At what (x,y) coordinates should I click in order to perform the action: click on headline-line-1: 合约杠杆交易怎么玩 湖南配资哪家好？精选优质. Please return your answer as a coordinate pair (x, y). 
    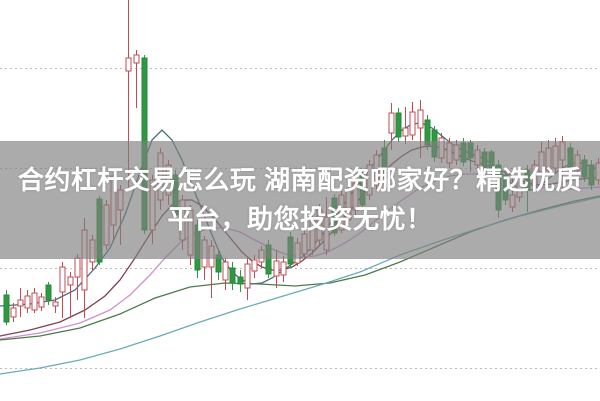
    Looking at the image, I should click on (300, 180).